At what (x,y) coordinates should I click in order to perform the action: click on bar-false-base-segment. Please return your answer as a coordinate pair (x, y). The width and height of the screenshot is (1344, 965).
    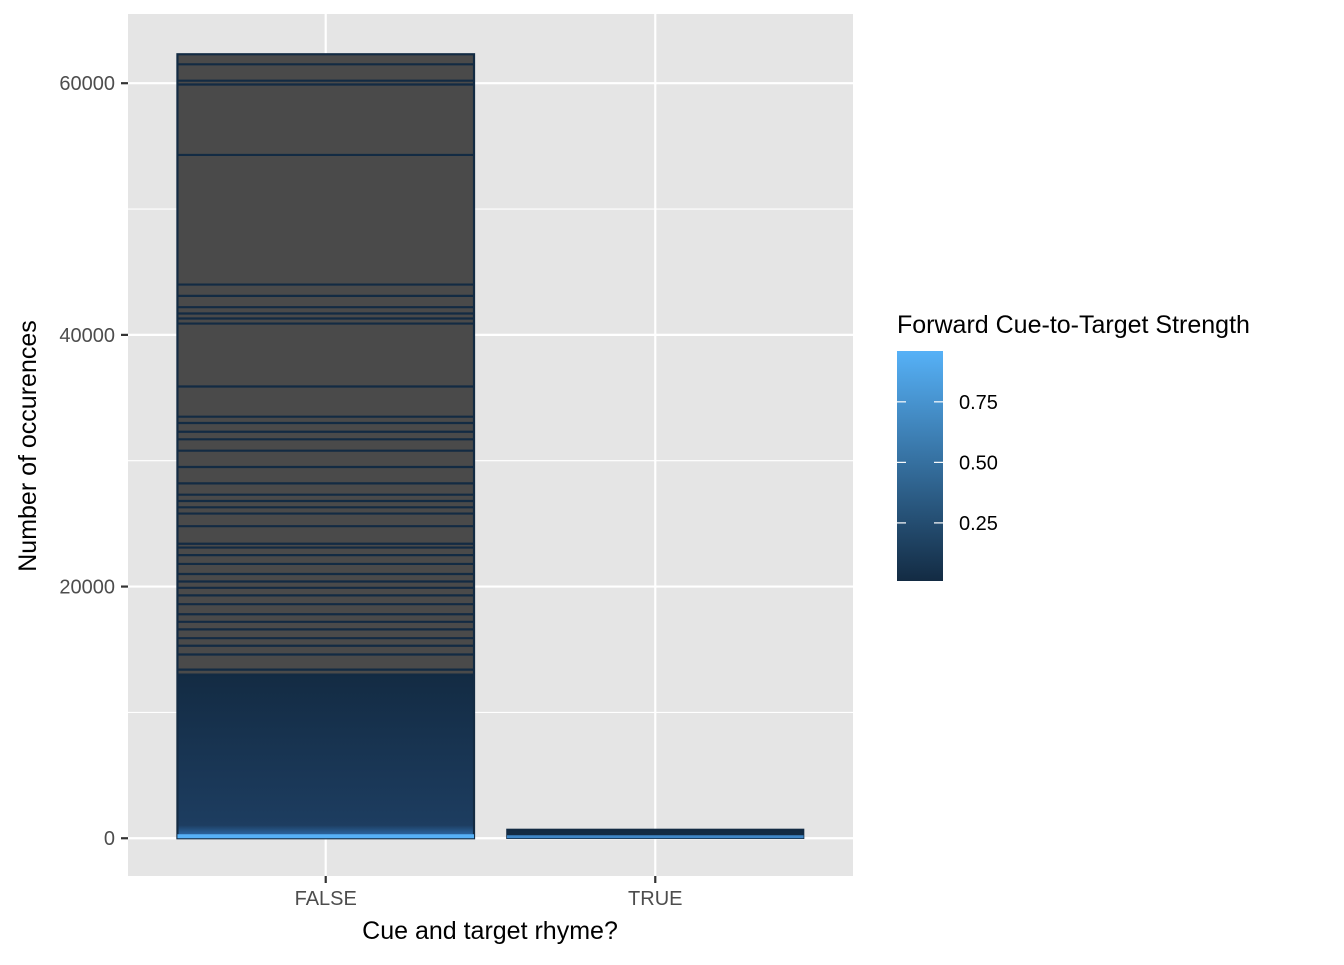
    Looking at the image, I should click on (326, 836).